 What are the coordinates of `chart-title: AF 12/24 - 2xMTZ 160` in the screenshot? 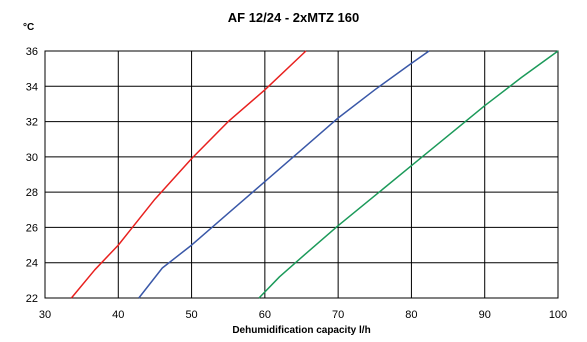 It's located at (293, 17).